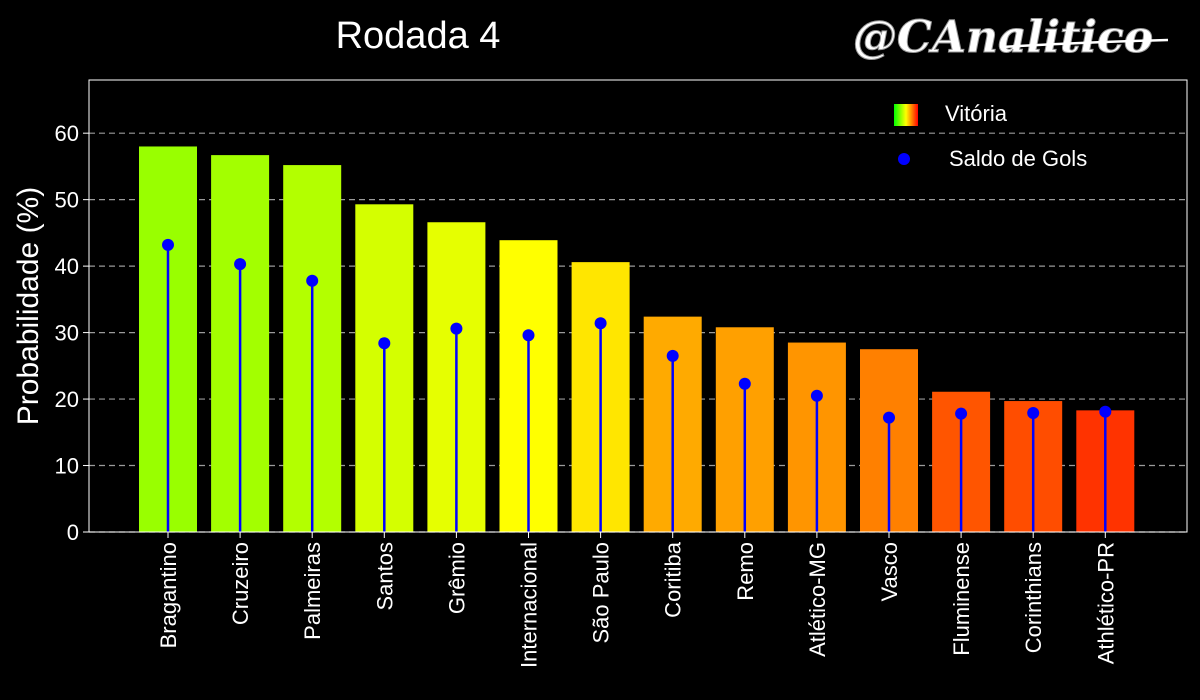  Describe the element at coordinates (312, 591) in the screenshot. I see `x-tick-label: Palmeiras` at that location.